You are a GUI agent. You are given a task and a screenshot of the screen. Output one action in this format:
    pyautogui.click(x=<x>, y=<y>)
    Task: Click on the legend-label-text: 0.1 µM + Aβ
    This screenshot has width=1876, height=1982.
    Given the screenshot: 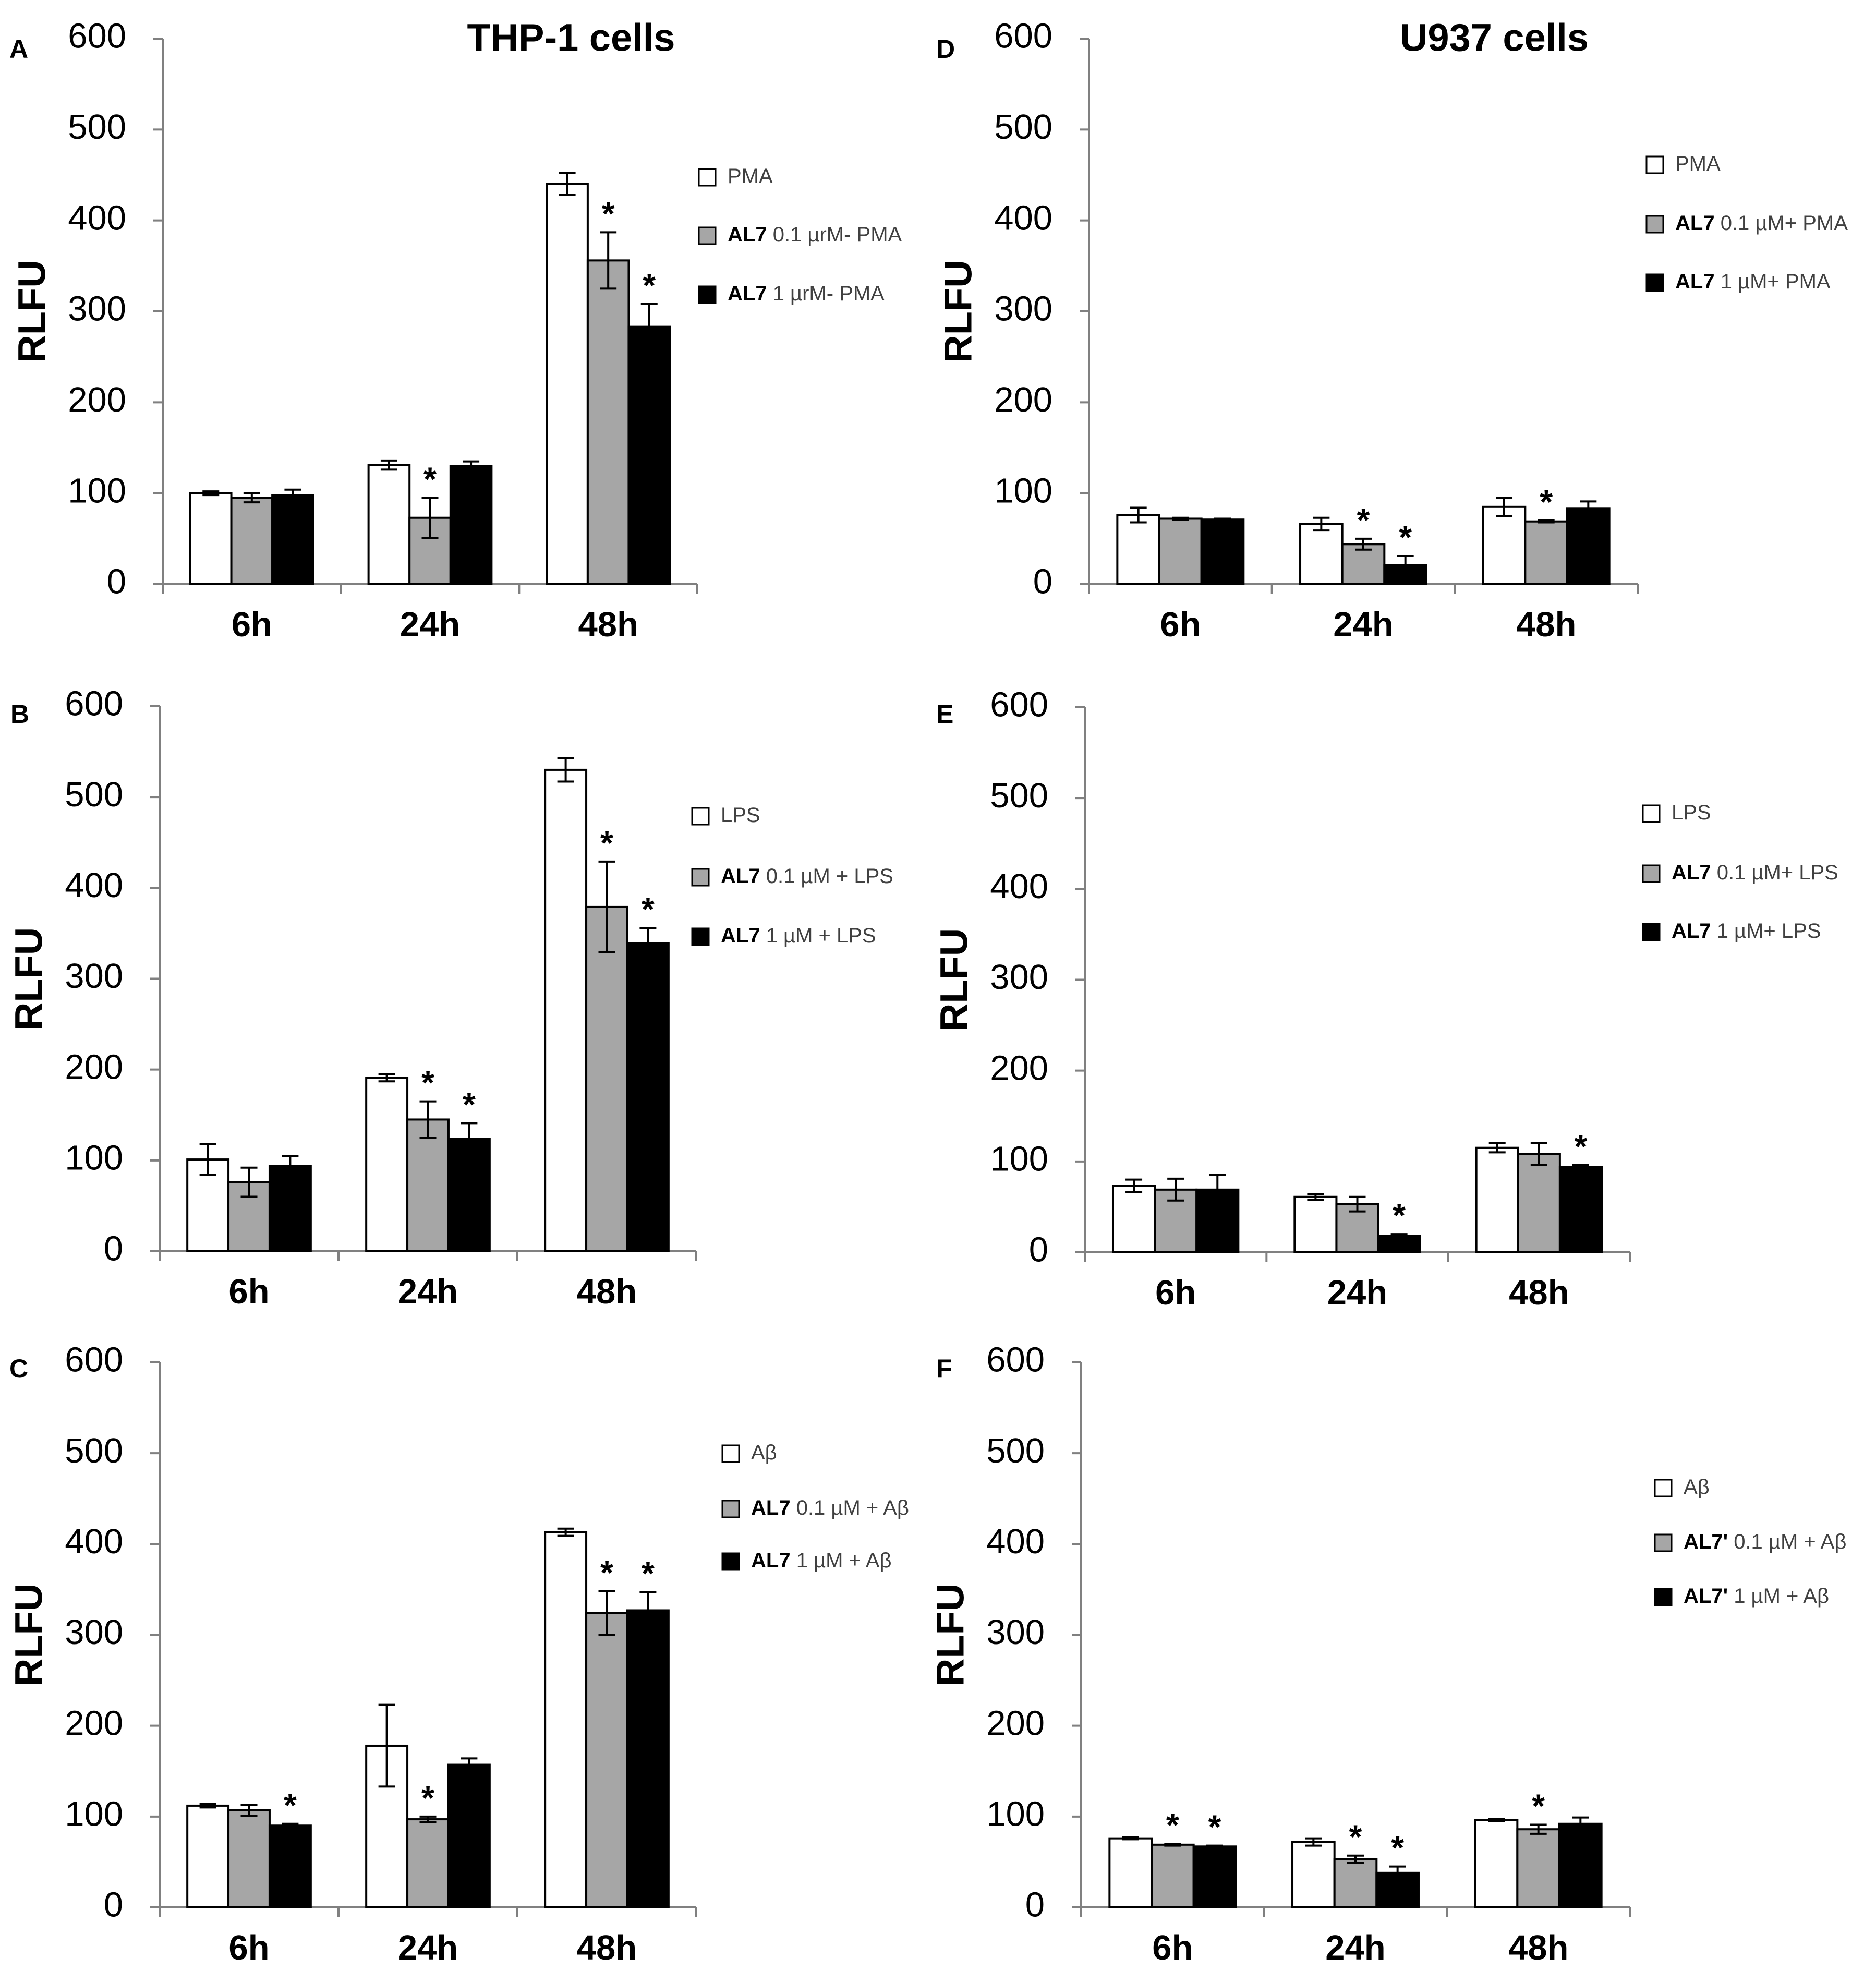 What is the action you would take?
    pyautogui.click(x=1787, y=1541)
    